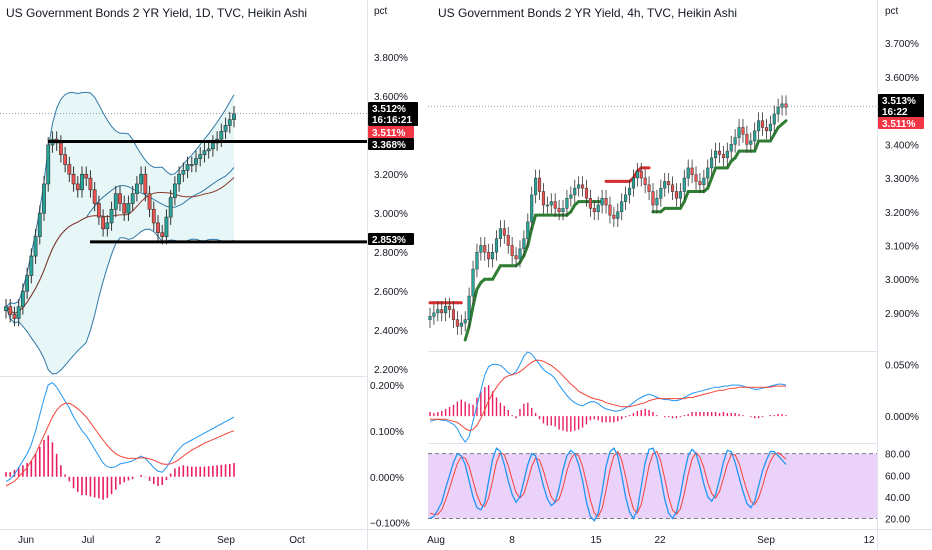 The image size is (932, 550). Describe the element at coordinates (897, 498) in the screenshot. I see `right-stochrsi-tick-label: 40.00` at that location.